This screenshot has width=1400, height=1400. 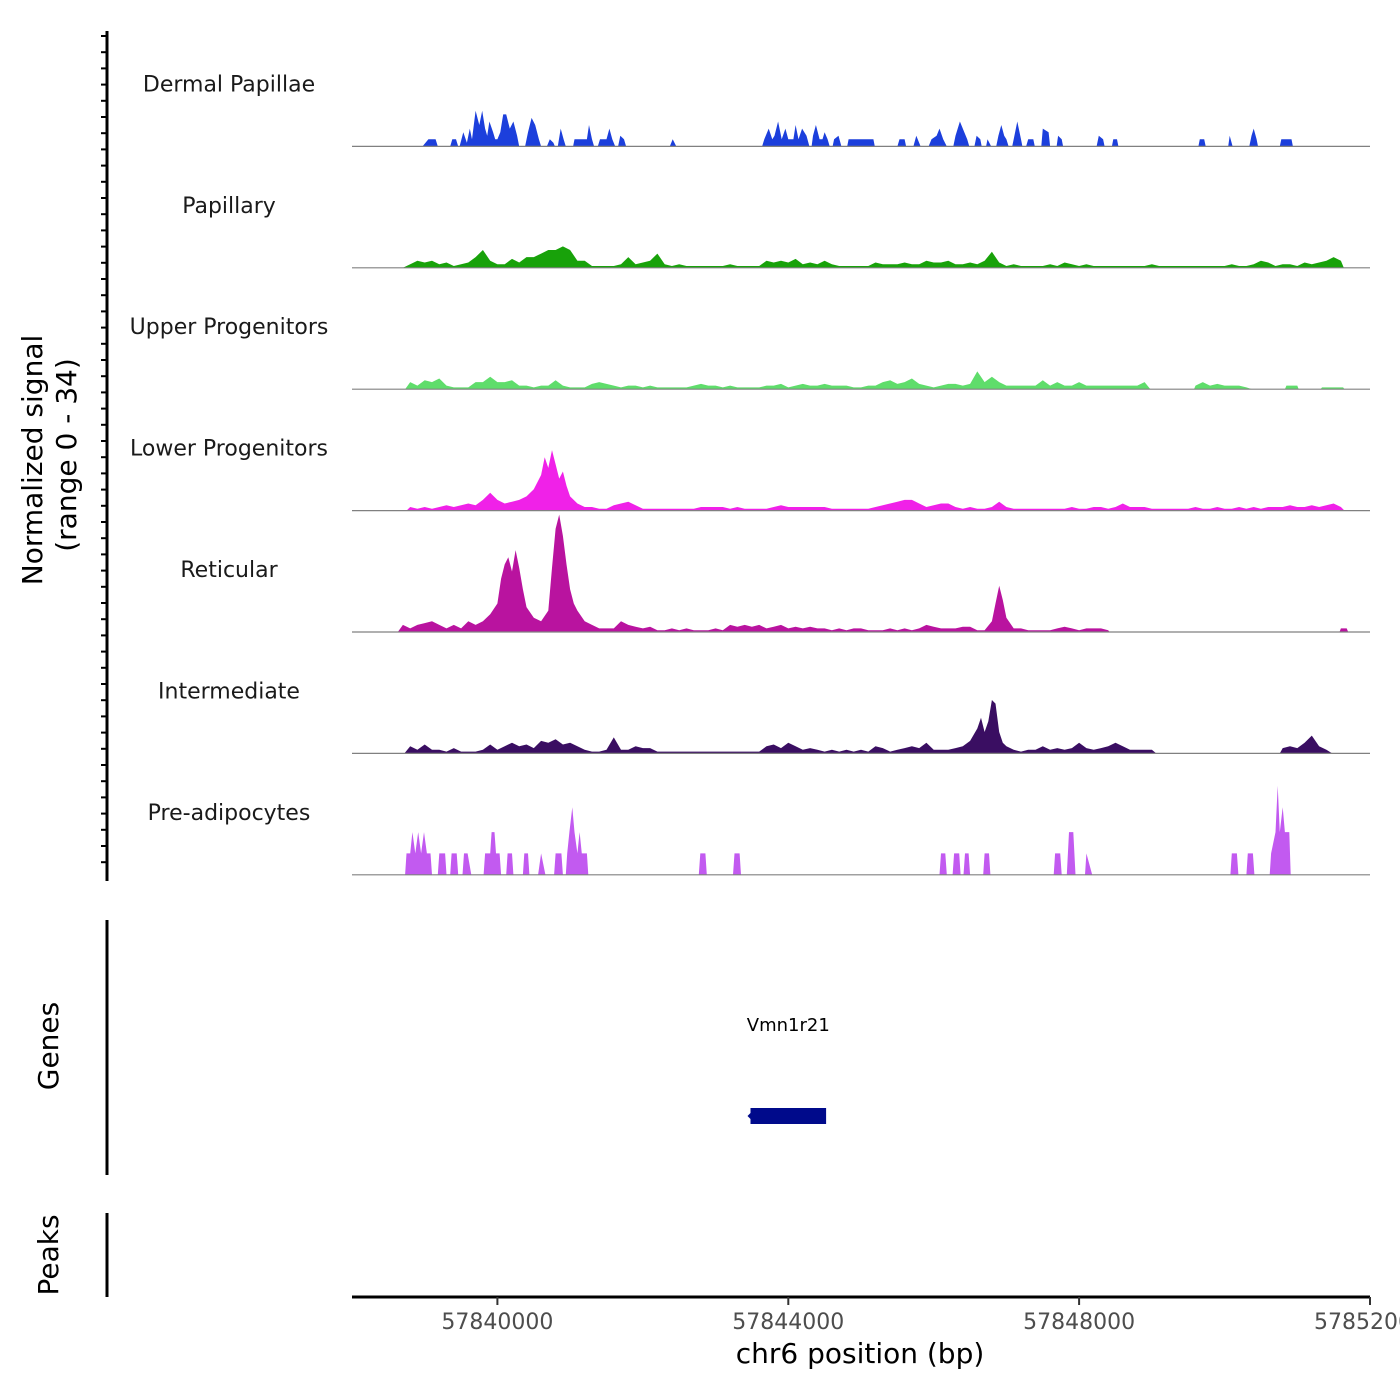 I want to click on x-axis-ticks: 57840000 57844000 57848000 57852000, so click(x=920, y=1316).